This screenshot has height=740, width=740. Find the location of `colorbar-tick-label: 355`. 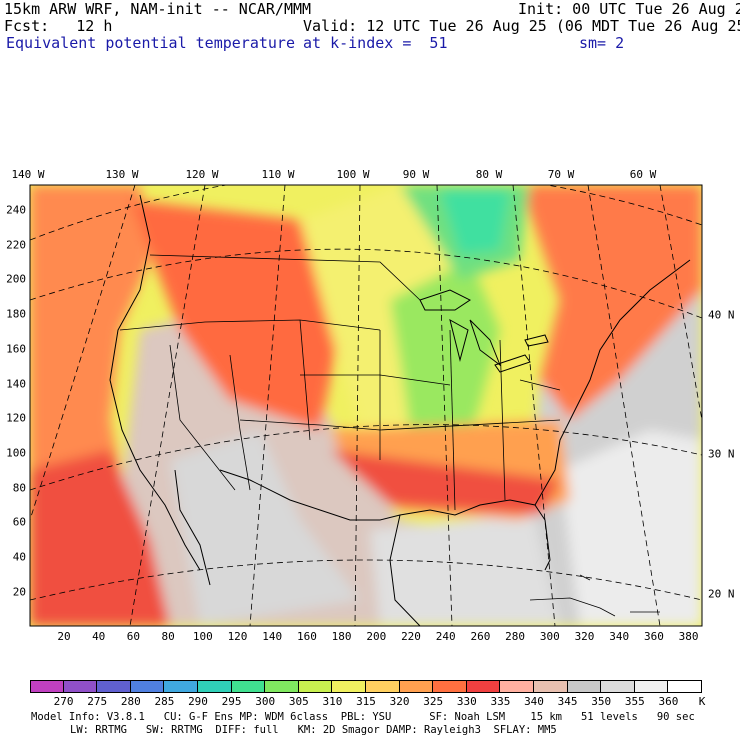

colorbar-tick-label: 355 is located at coordinates (634, 701).